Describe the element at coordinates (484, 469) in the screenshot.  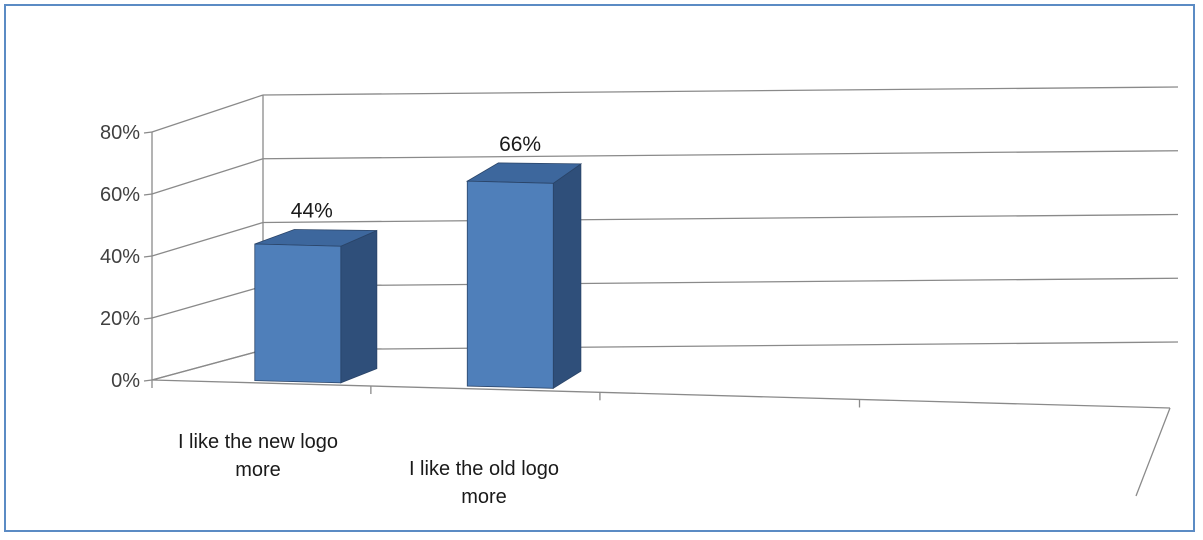
I see `x-category-label-line: I like the old logo` at that location.